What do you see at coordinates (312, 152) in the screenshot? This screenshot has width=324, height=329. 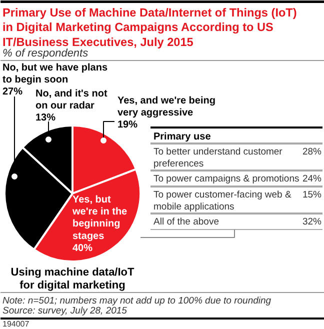 I see `text: 28%` at bounding box center [312, 152].